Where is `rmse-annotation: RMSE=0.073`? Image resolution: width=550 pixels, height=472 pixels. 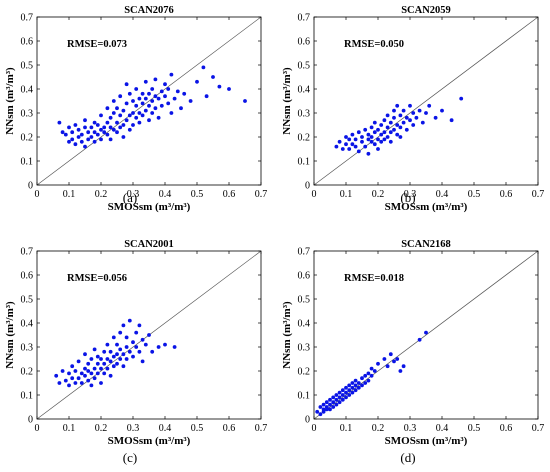 rmse-annotation: RMSE=0.073 is located at coordinates (97, 44).